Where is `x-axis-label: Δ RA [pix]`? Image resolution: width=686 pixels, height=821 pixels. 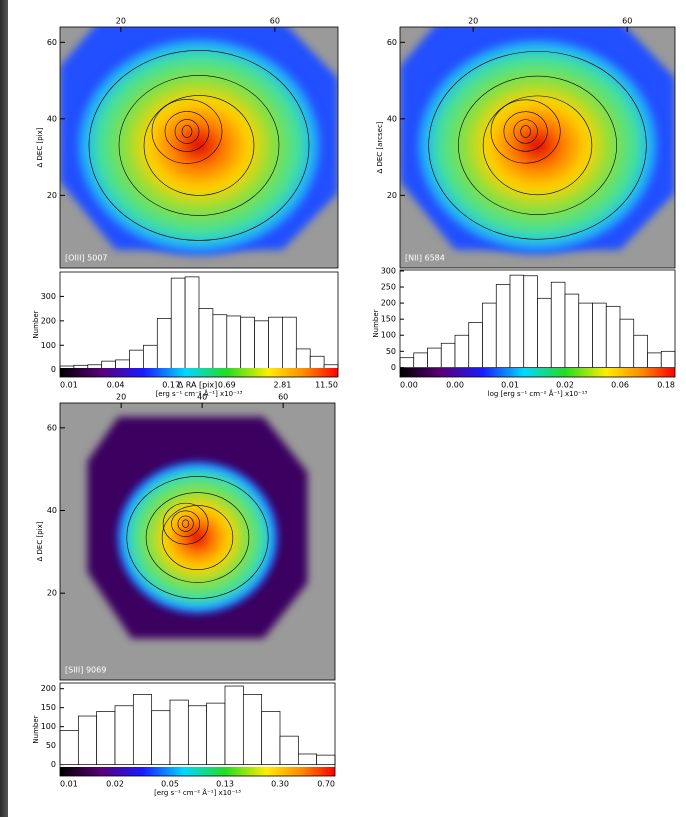 x-axis-label: Δ RA [pix] is located at coordinates (198, 385).